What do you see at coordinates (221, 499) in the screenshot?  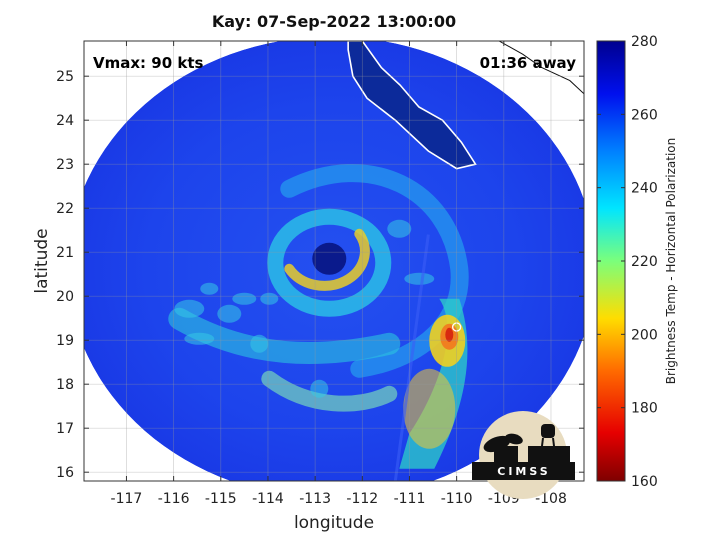 I see `x-tick-label: -115` at bounding box center [221, 499].